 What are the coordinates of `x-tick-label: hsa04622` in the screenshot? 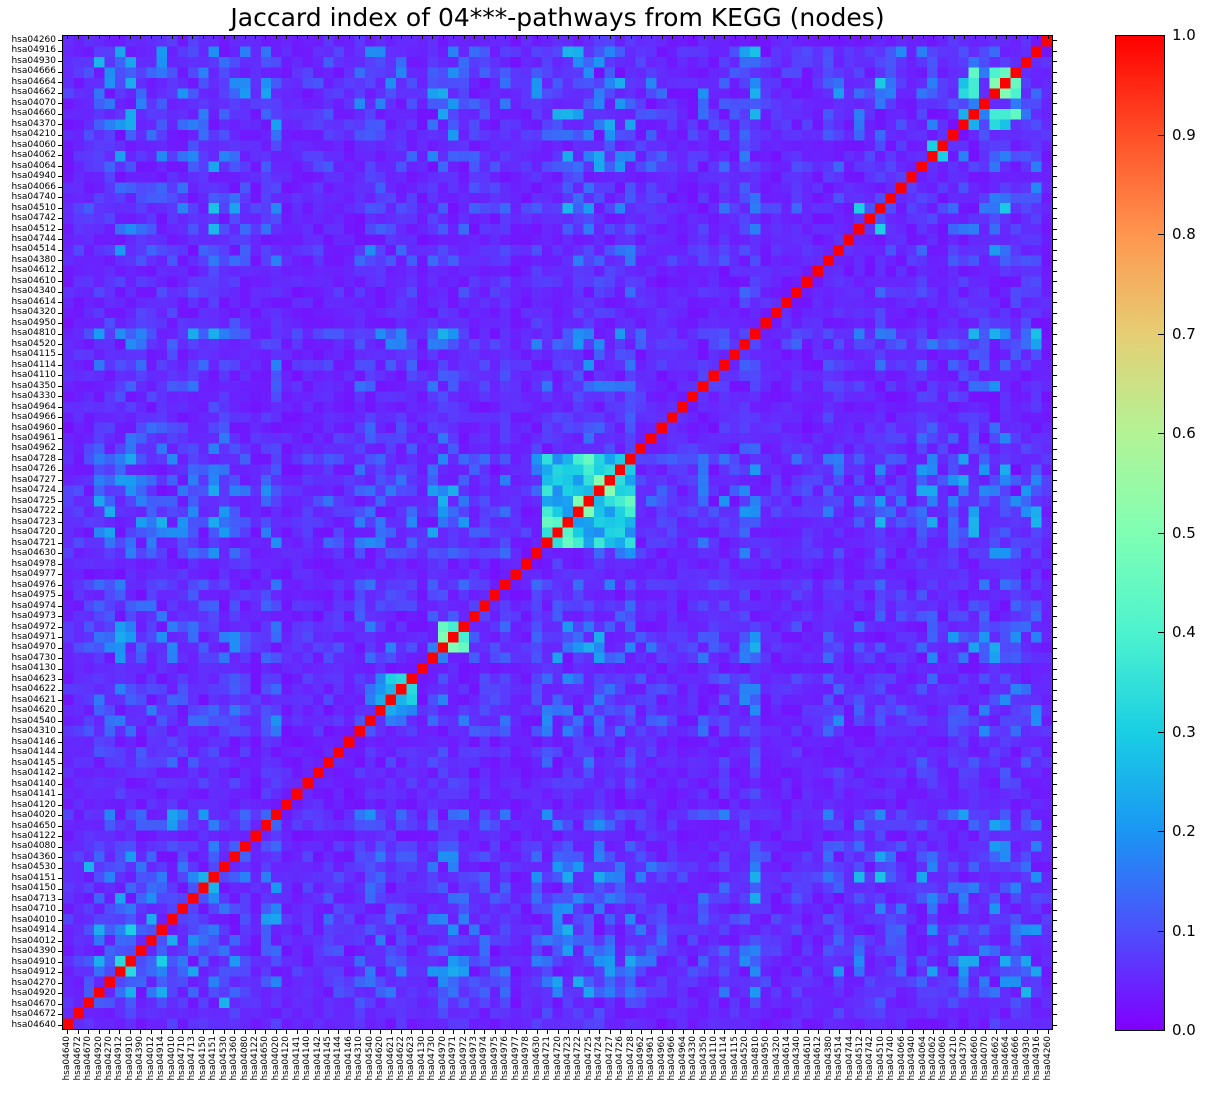 It's located at (401, 1058).